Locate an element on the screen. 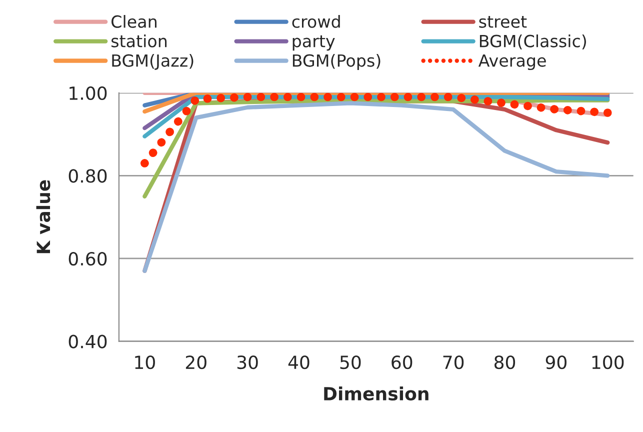 The height and width of the screenshot is (432, 643). legend-label: party is located at coordinates (313, 43).